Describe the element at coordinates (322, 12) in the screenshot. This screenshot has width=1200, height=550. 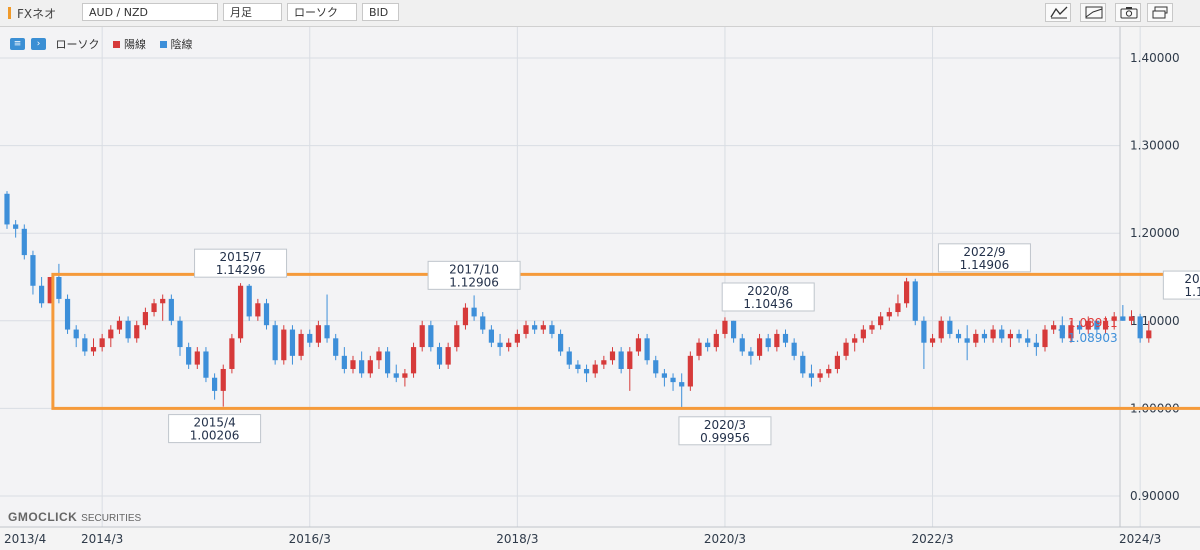
I see `chart-kind-select: ローソク` at that location.